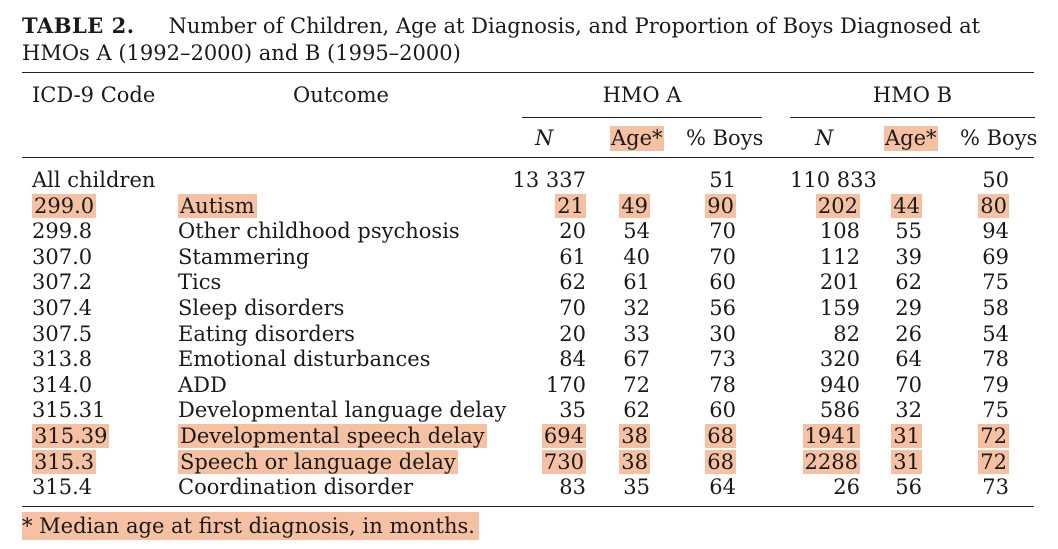  What do you see at coordinates (904, 410) in the screenshot?
I see `cell-b-age: 32` at bounding box center [904, 410].